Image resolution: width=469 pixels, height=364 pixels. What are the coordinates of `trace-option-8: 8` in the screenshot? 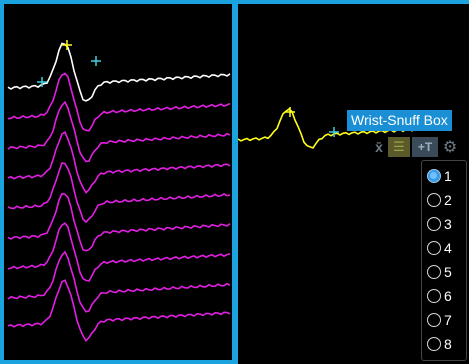 It's located at (444, 344).